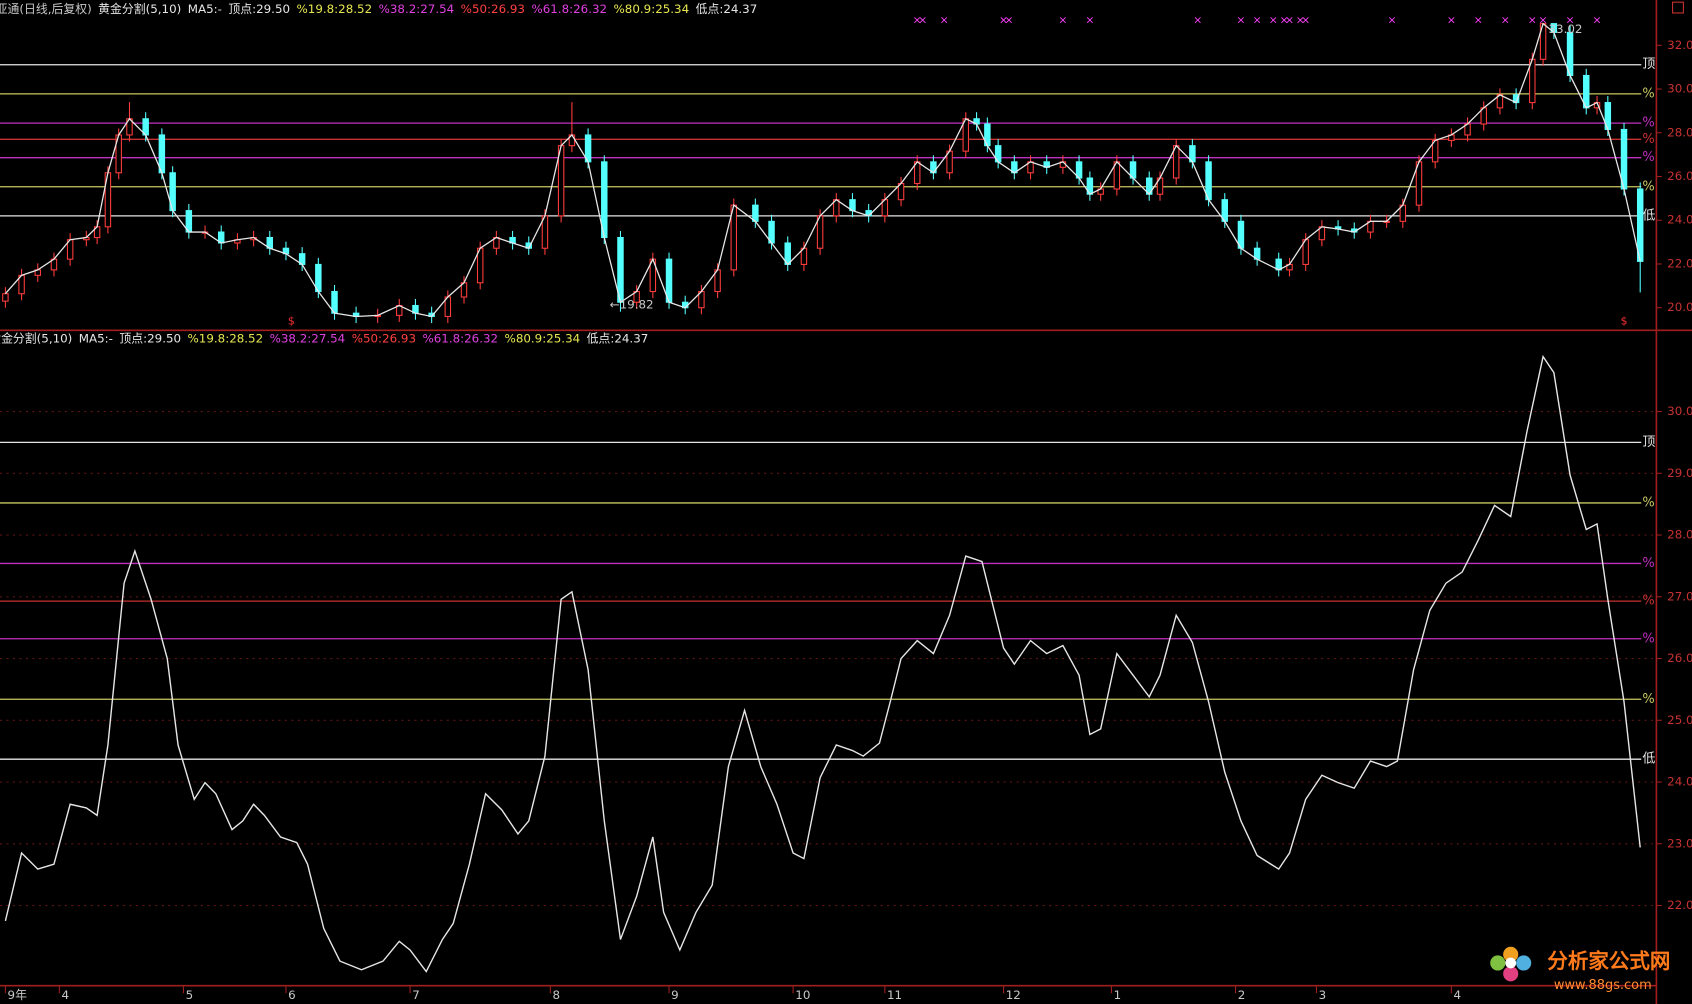 Image resolution: width=1692 pixels, height=1004 pixels. Describe the element at coordinates (1679, 596) in the screenshot. I see `y-tick-label: 27.0` at that location.